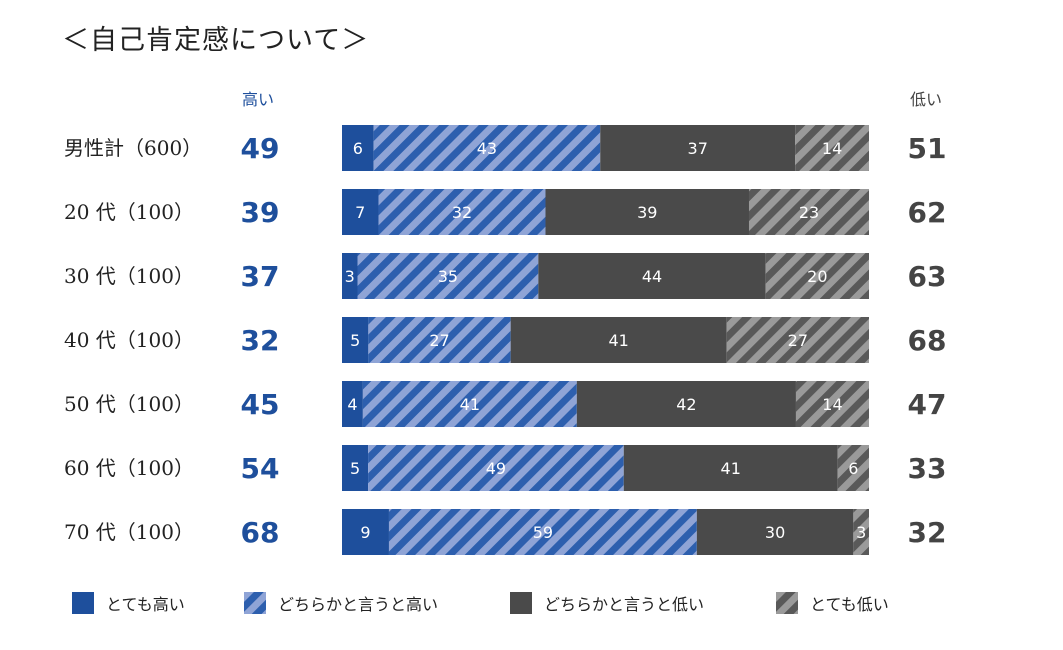 The height and width of the screenshot is (650, 1063). I want to click on bar-value-label: 35, so click(448, 276).